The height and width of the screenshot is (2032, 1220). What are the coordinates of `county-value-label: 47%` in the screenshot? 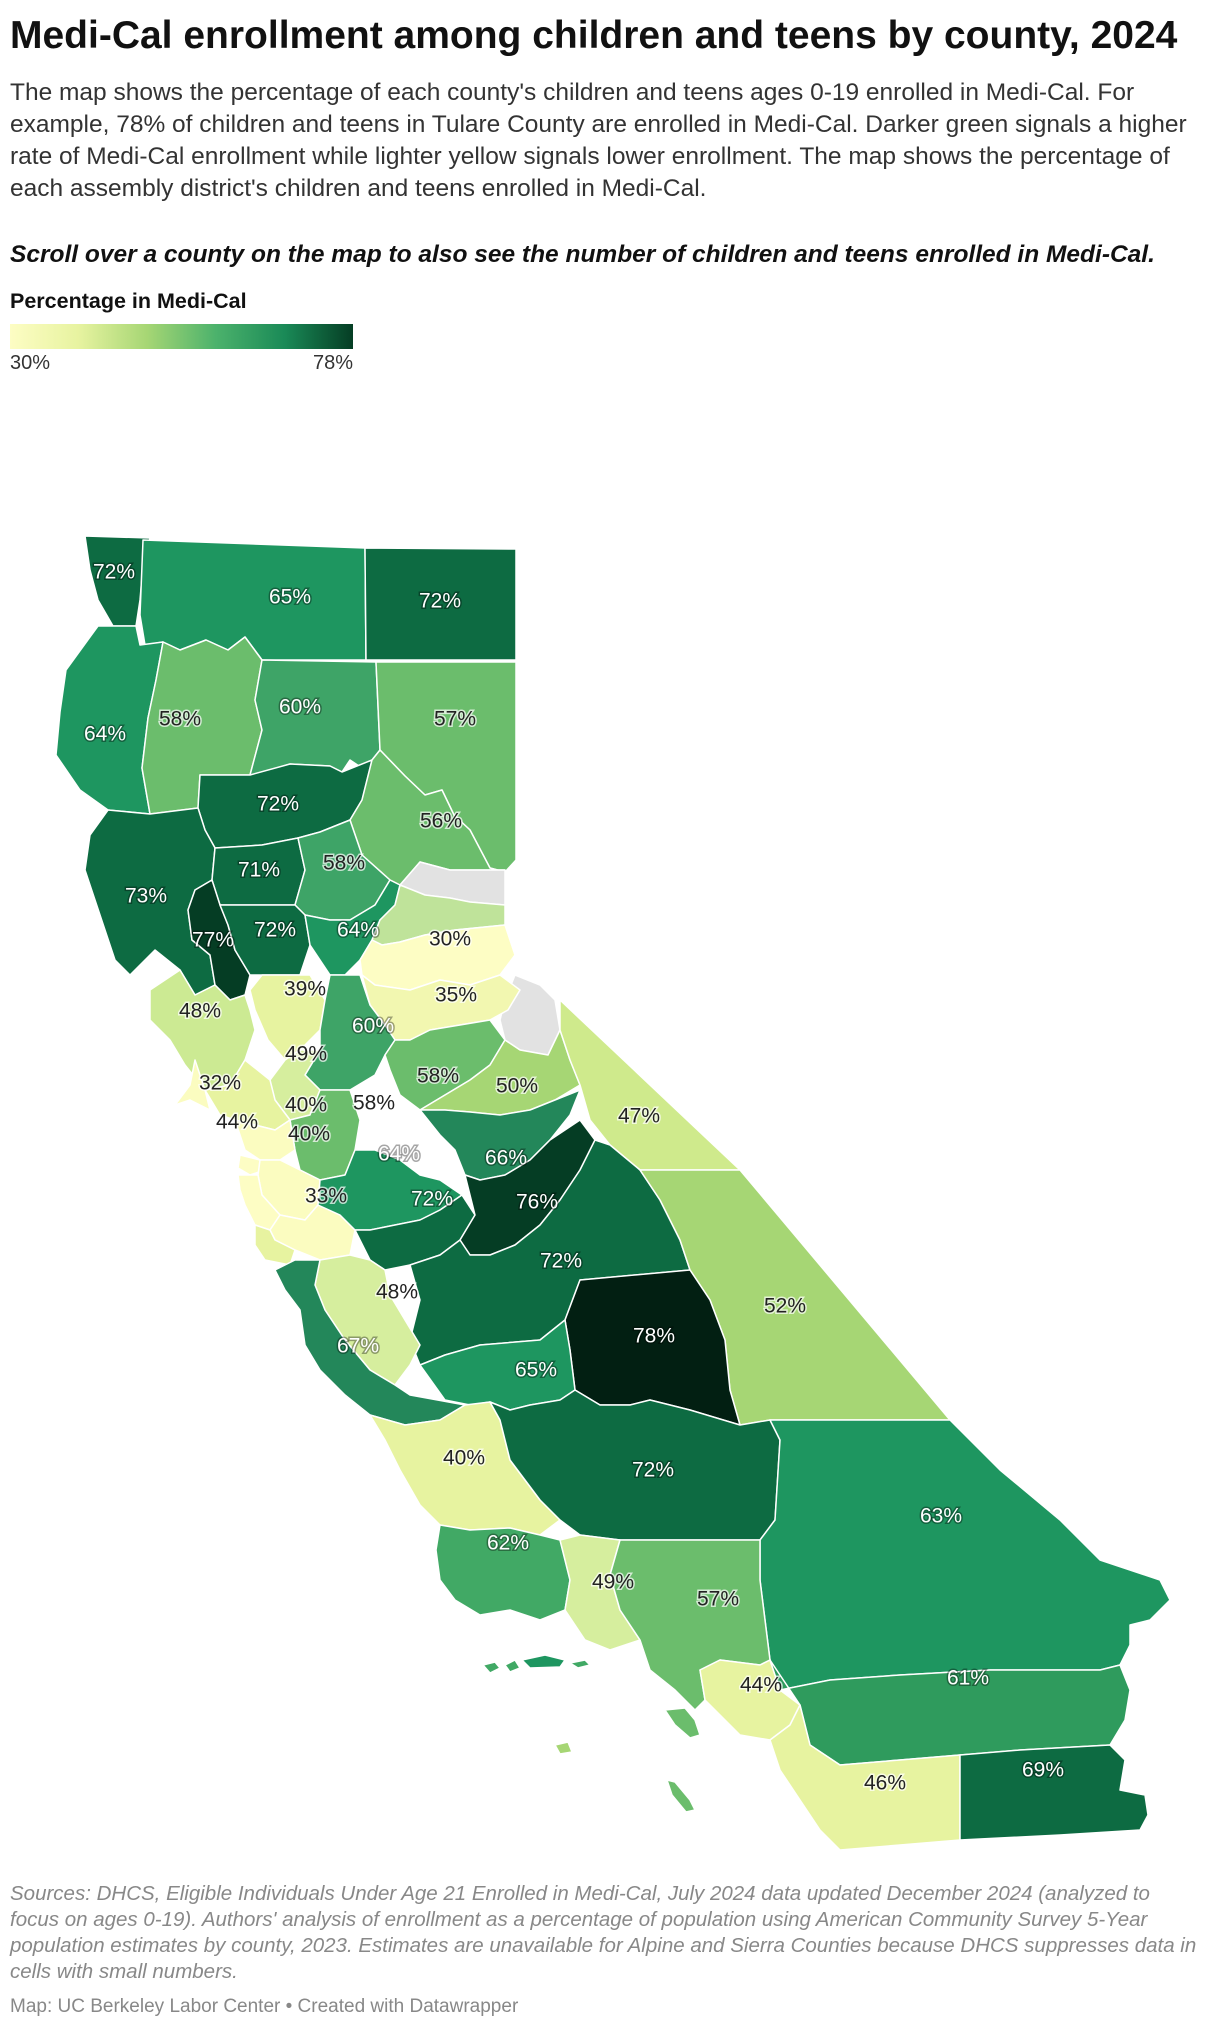 It's located at (639, 1116).